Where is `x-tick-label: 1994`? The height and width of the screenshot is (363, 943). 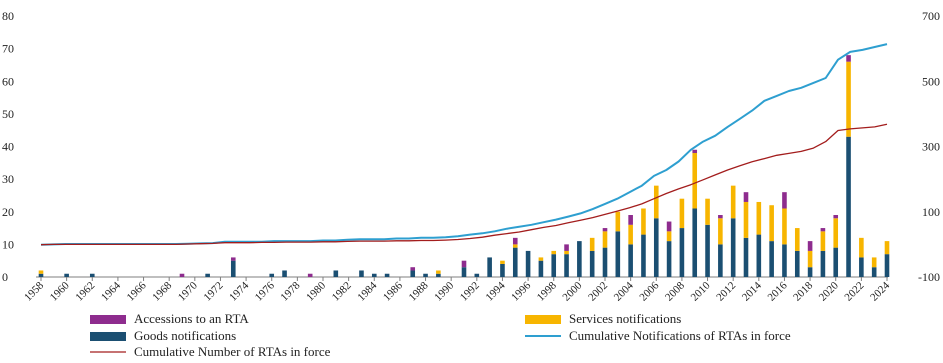
x-tick-label: 1994 is located at coordinates (496, 291).